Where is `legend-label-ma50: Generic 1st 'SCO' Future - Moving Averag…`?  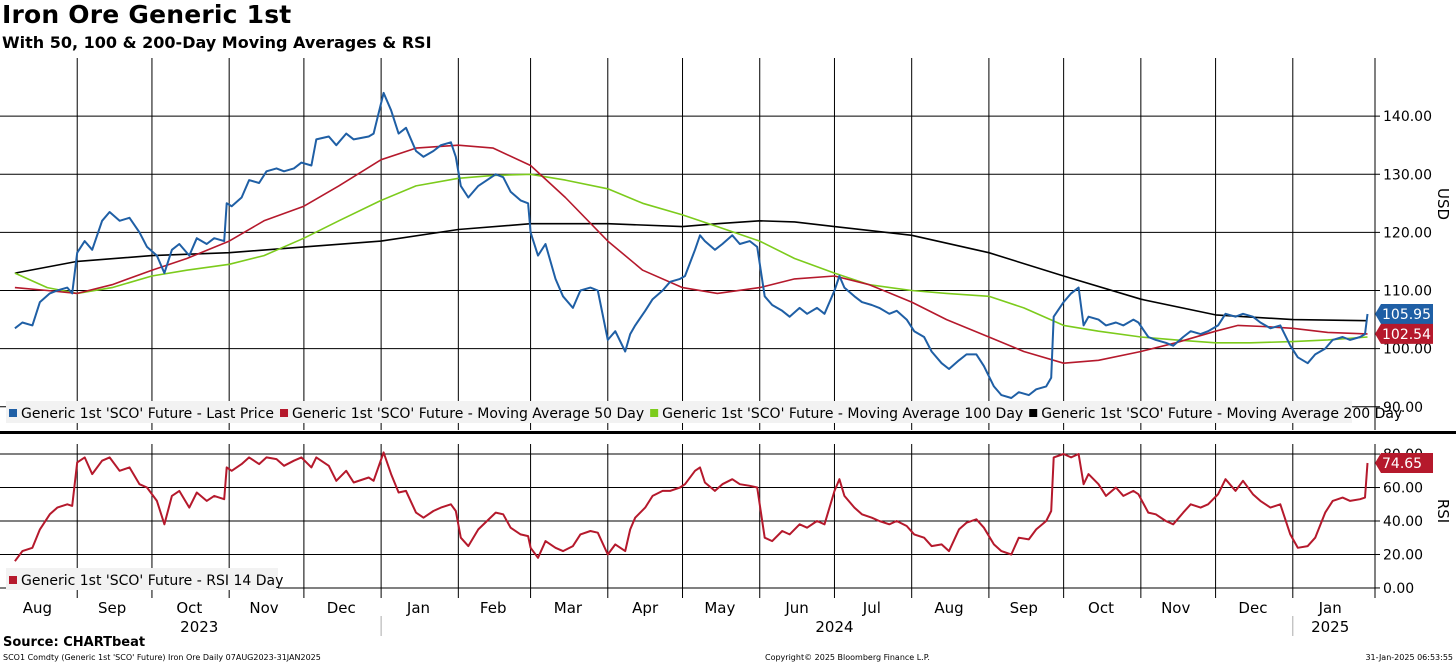
legend-label-ma50: Generic 1st 'SCO' Future - Moving Averag… is located at coordinates (468, 414).